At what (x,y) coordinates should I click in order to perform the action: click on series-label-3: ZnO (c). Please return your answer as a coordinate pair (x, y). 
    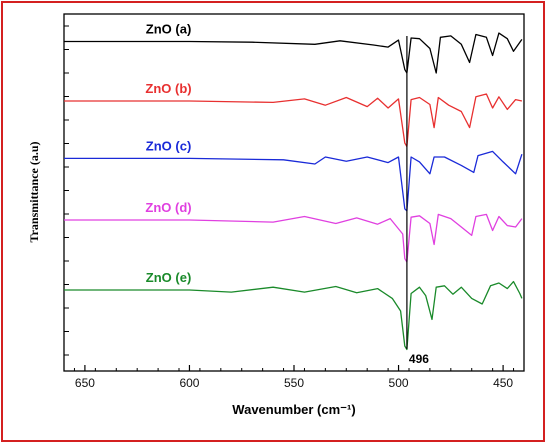
    Looking at the image, I should click on (169, 145).